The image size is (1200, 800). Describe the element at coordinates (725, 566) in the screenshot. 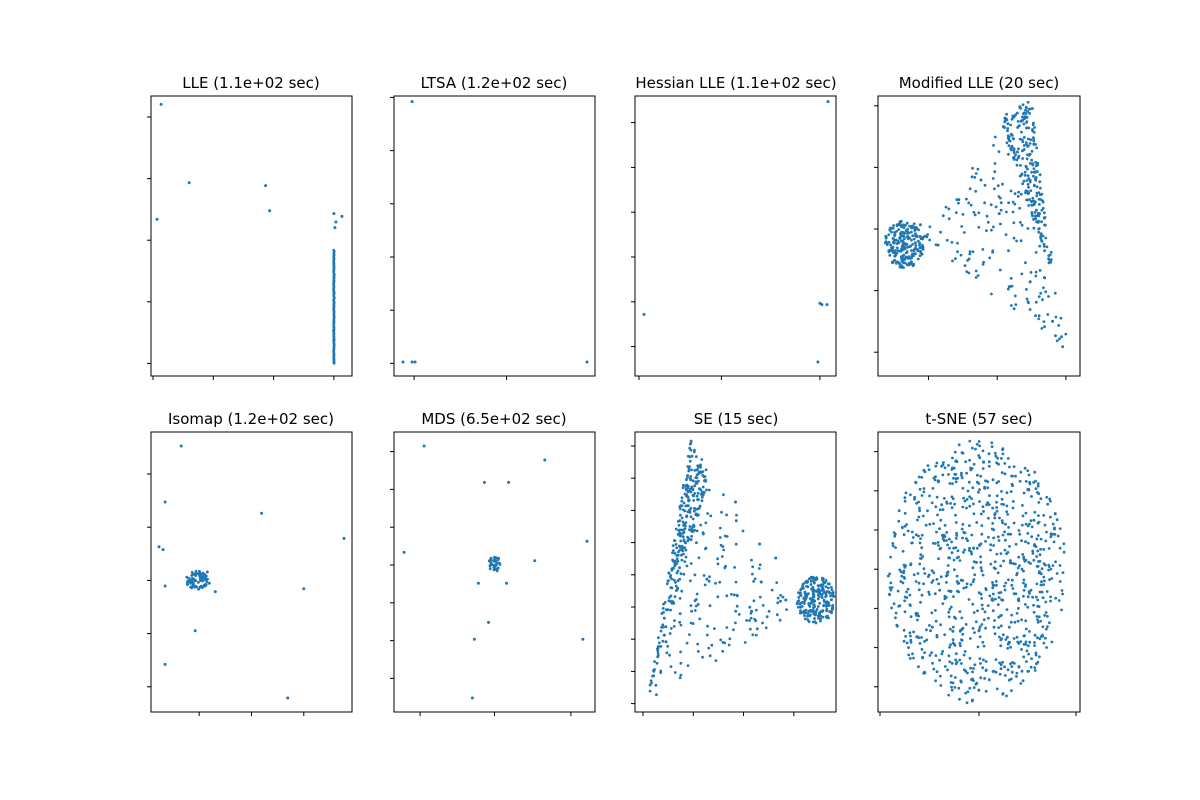

I see `se-data-point` at that location.